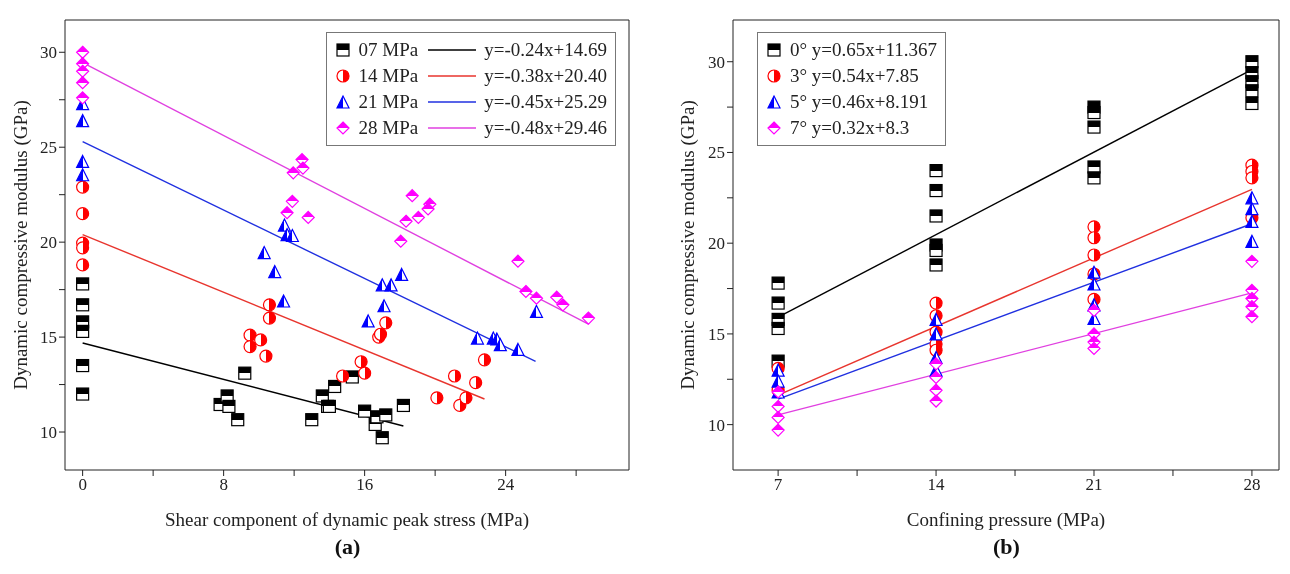 The width and height of the screenshot is (1290, 574). What do you see at coordinates (365, 485) in the screenshot?
I see `x-tick-label: 16` at bounding box center [365, 485].